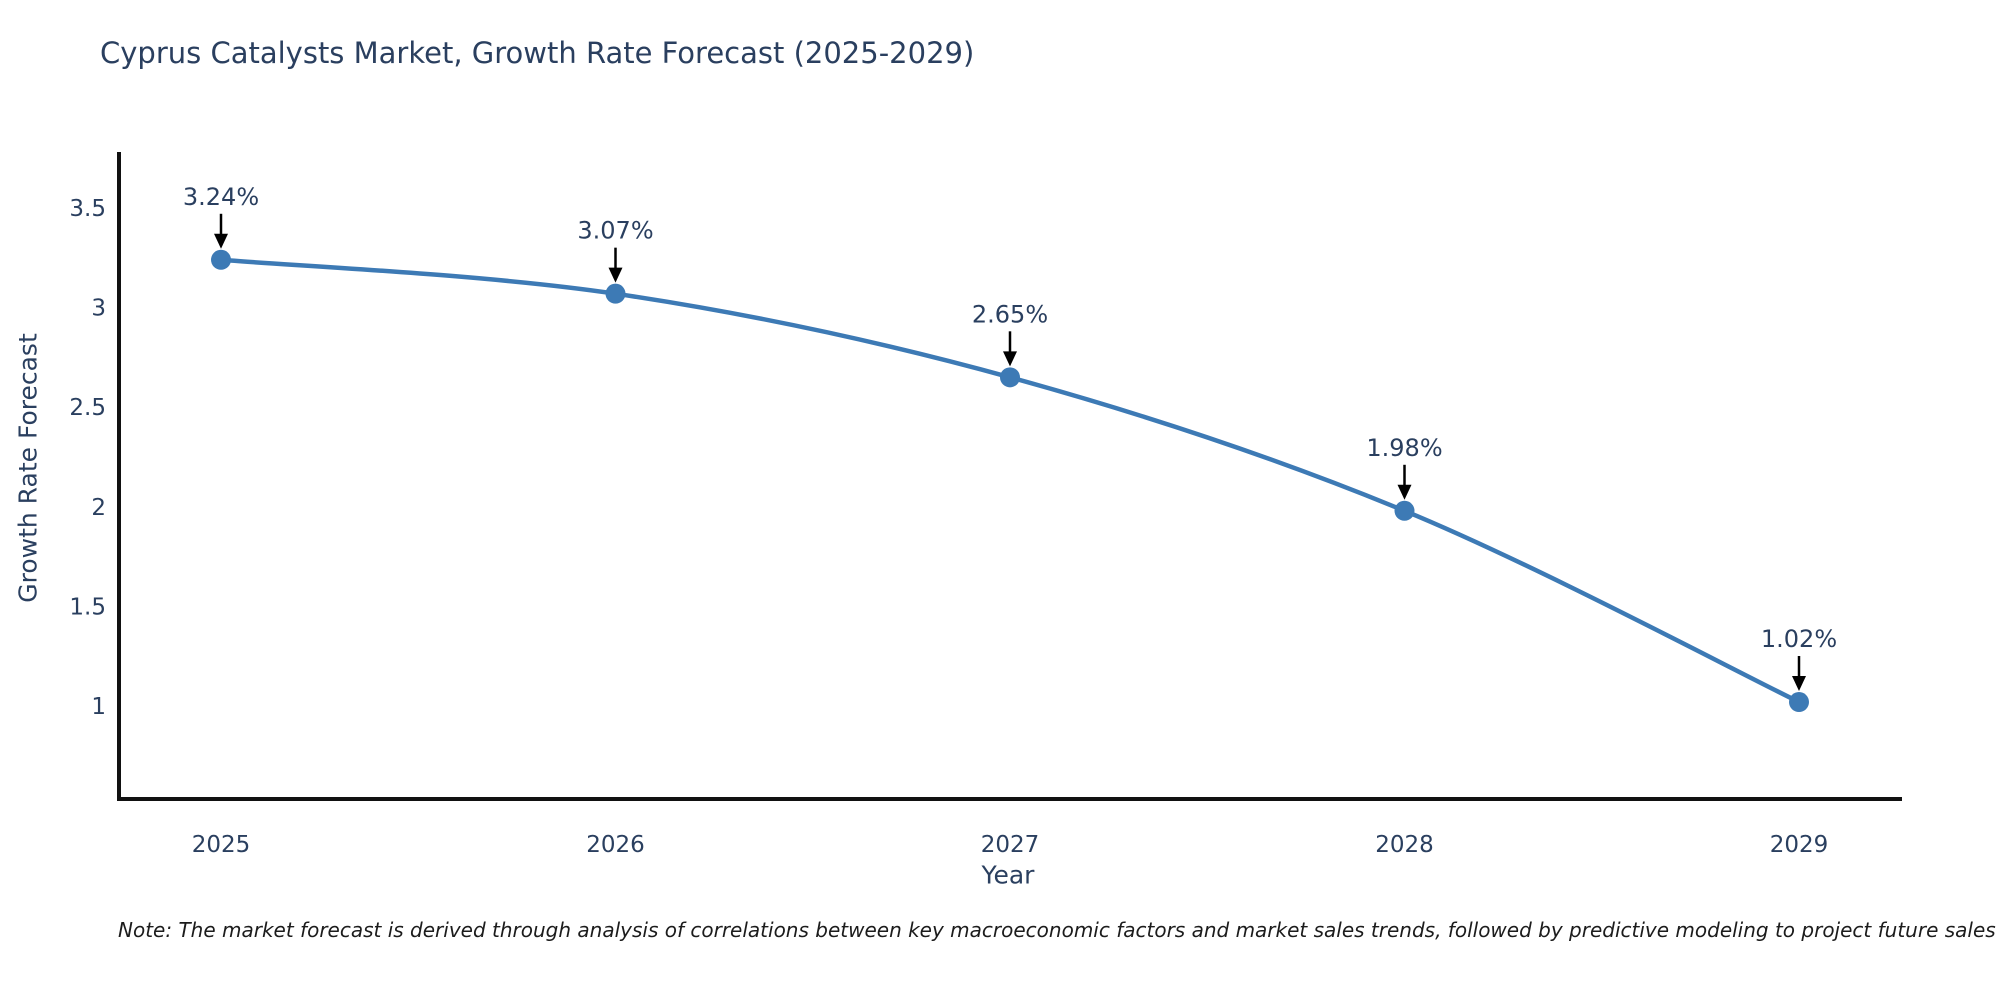  I want to click on x-tick-label: 2026, so click(615, 845).